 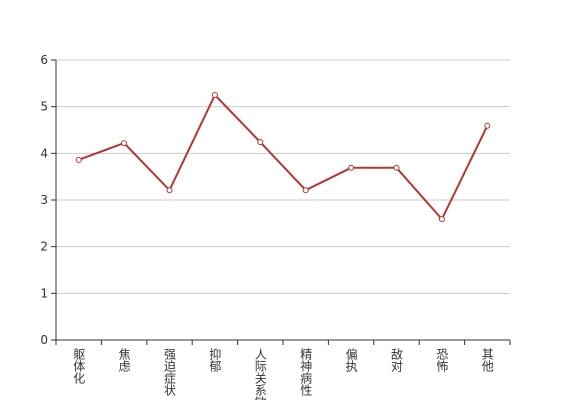 What do you see at coordinates (170, 372) in the screenshot?
I see `x-tick-label: 强迫症状` at bounding box center [170, 372].